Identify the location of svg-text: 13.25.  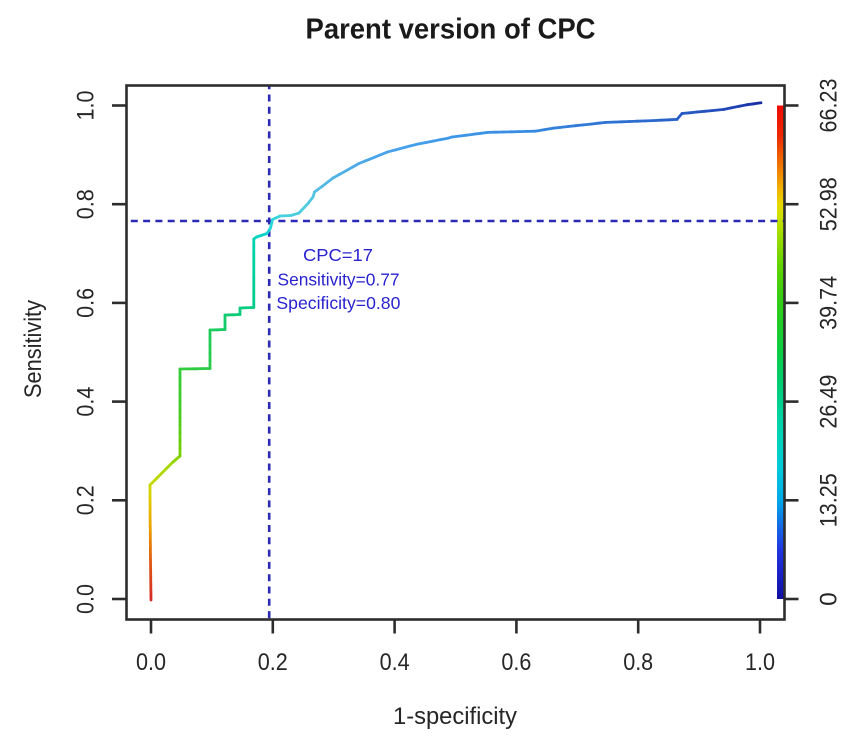
(829, 500).